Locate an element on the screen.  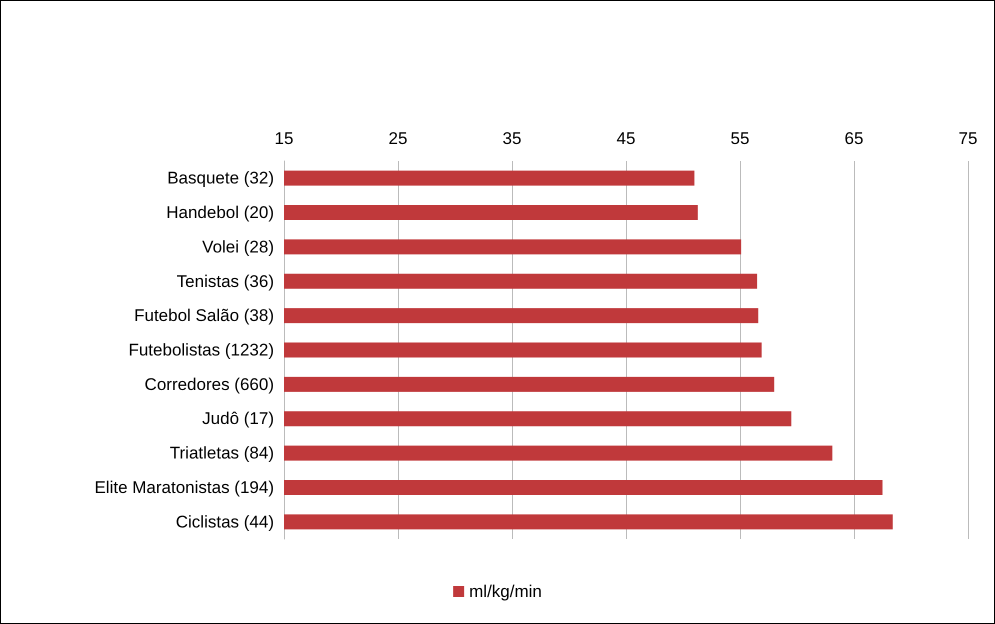
y-tick-label: Tenistas (36) is located at coordinates (225, 281).